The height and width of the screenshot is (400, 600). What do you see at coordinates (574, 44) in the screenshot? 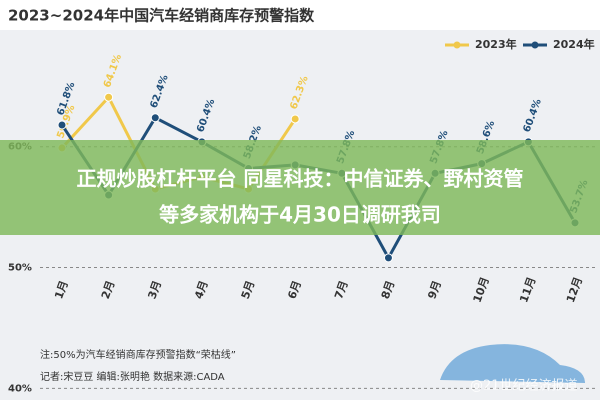
I see `legend-label: 2024年` at bounding box center [574, 44].